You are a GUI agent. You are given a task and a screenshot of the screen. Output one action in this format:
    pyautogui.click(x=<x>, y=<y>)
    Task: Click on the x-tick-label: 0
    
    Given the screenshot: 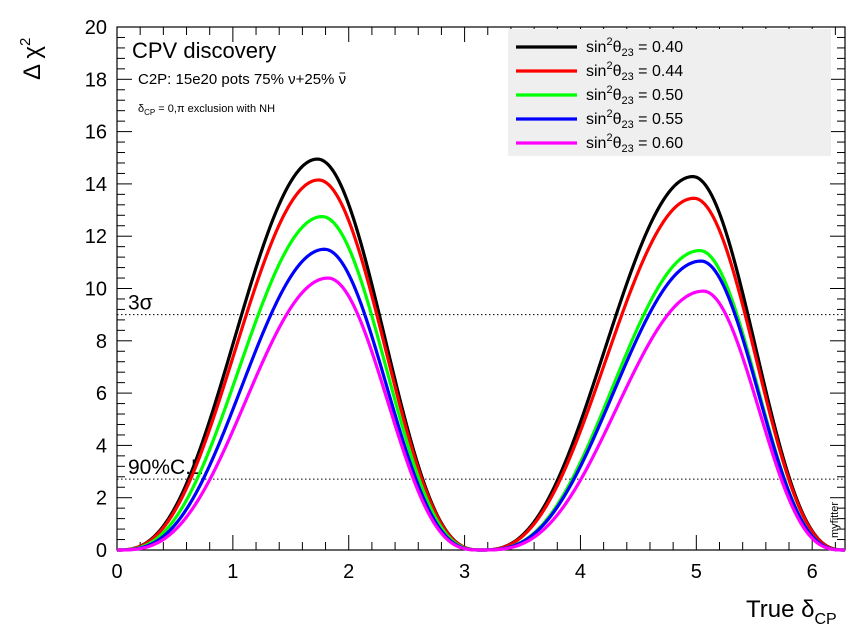 What is the action you would take?
    pyautogui.click(x=116, y=572)
    